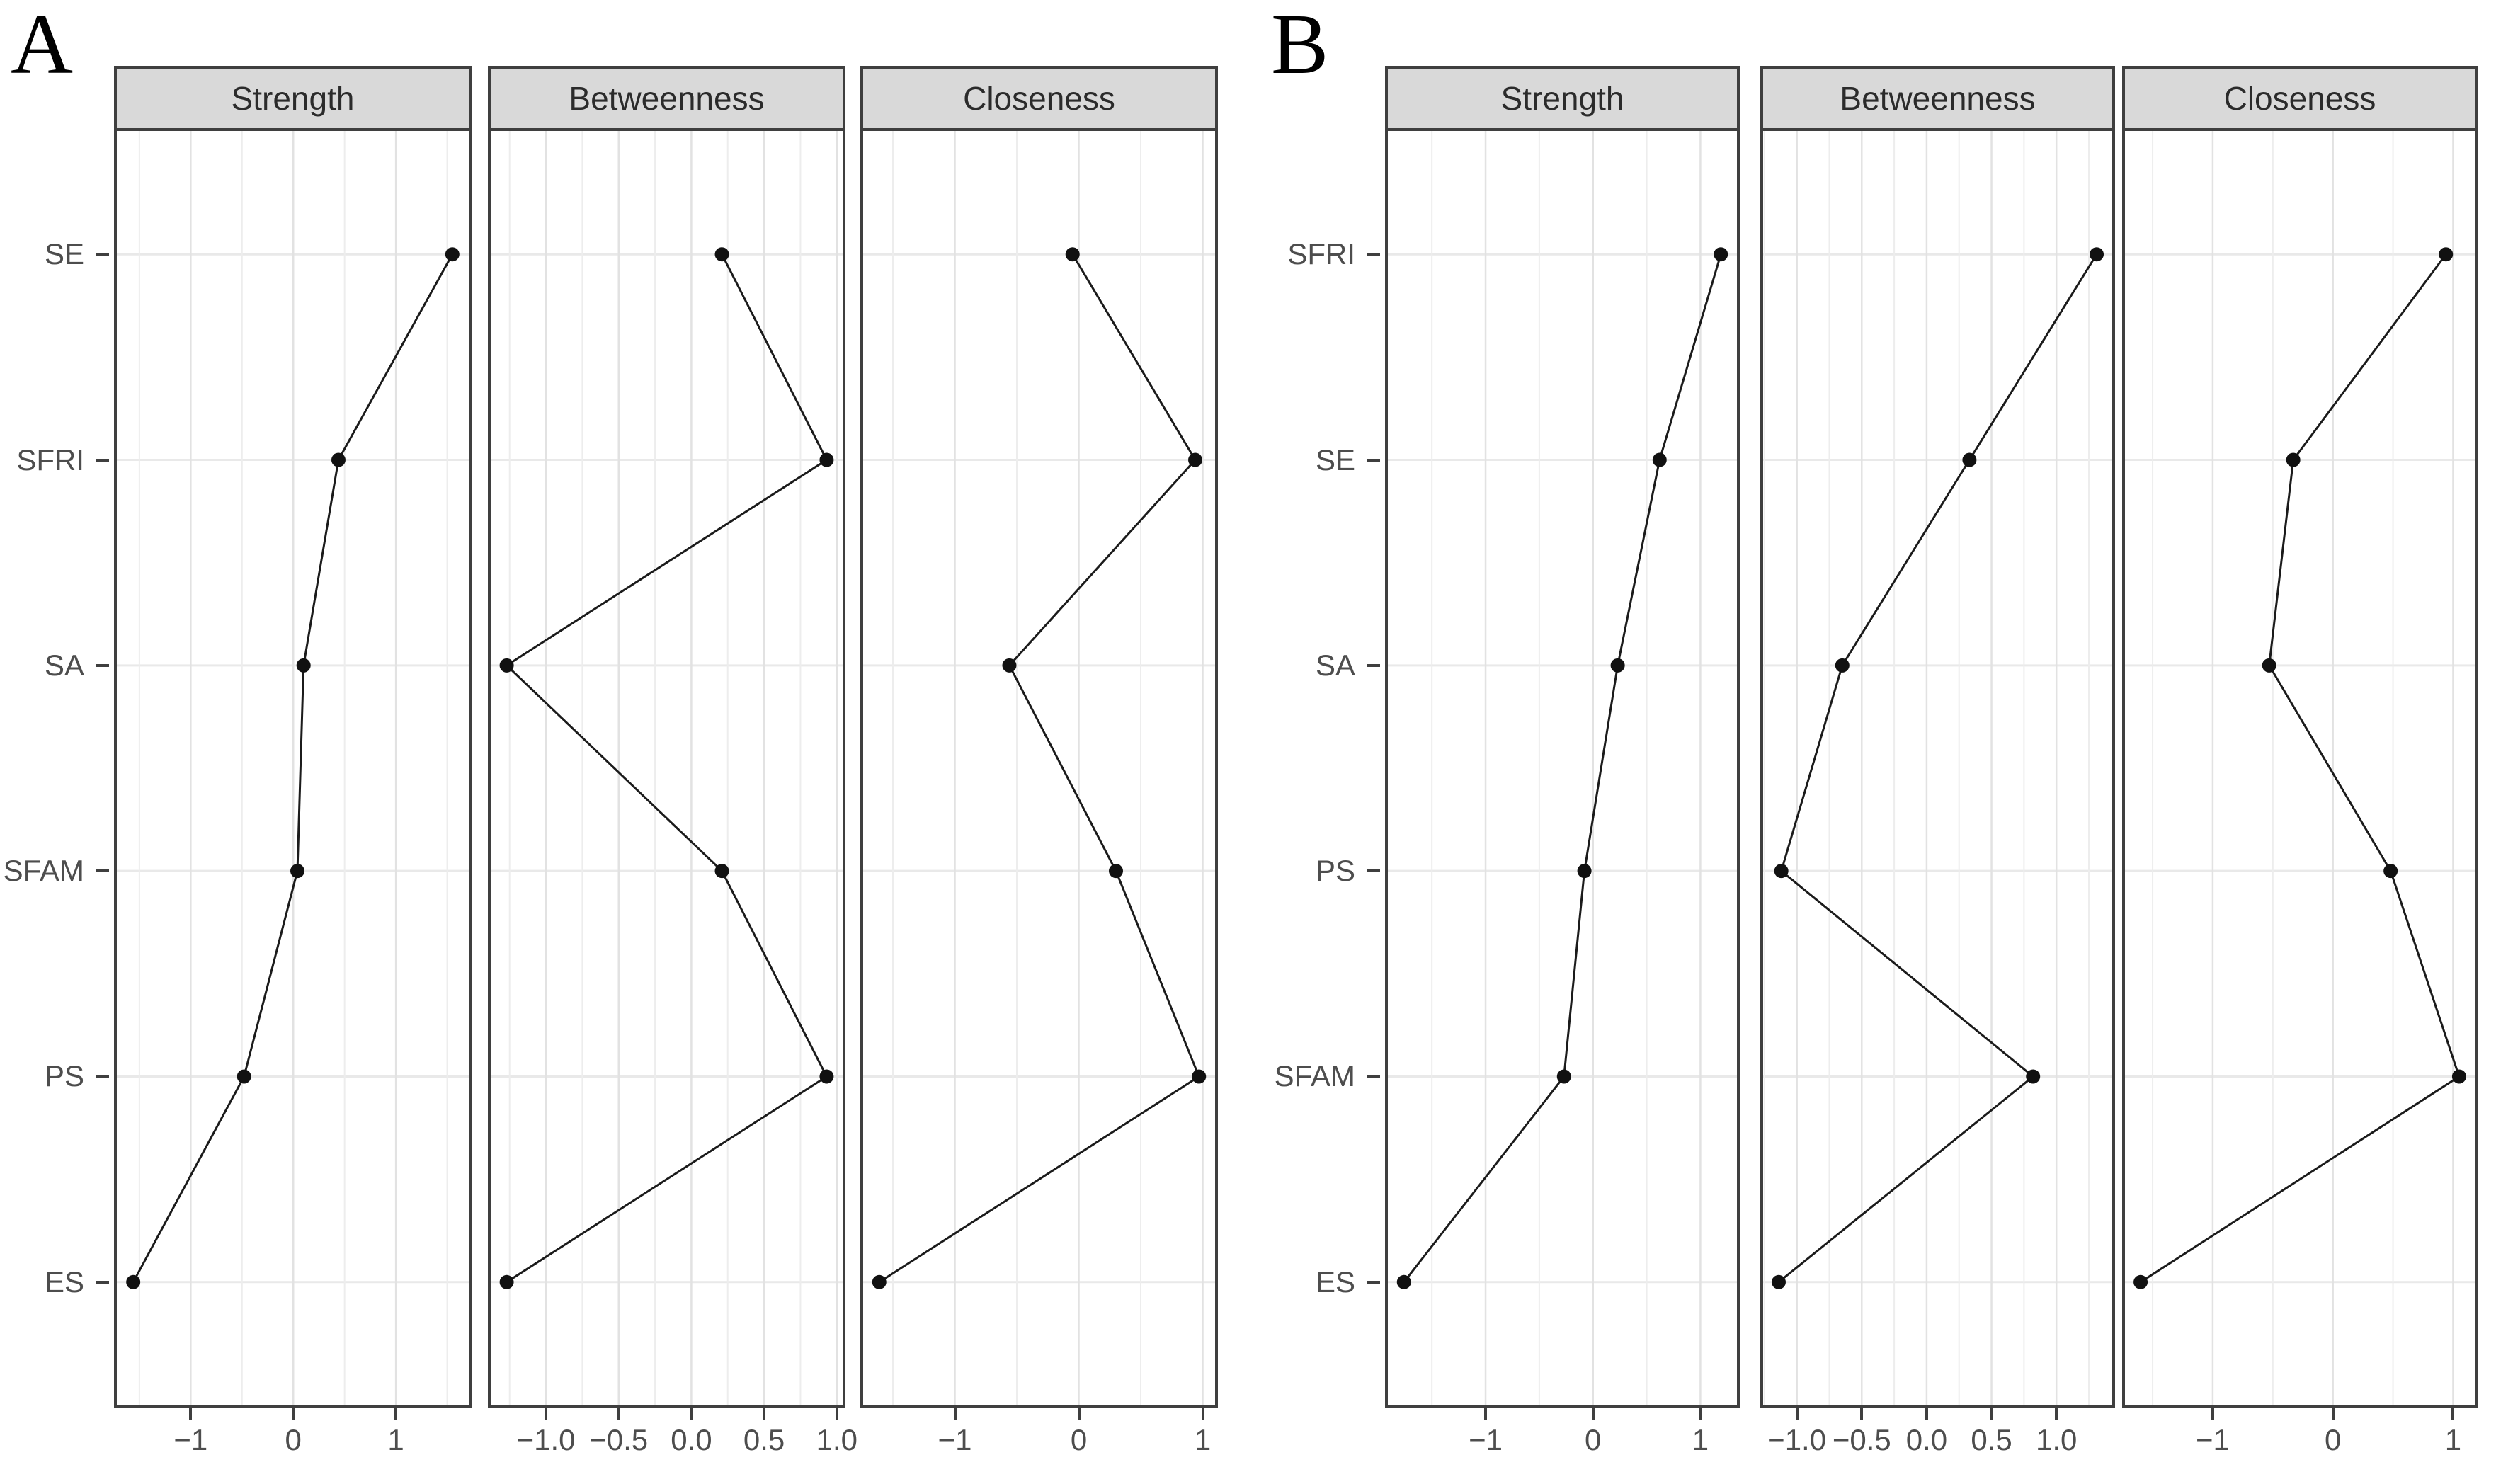  I want to click on y-axis-label-sfam: SFAM, so click(1314, 1076).